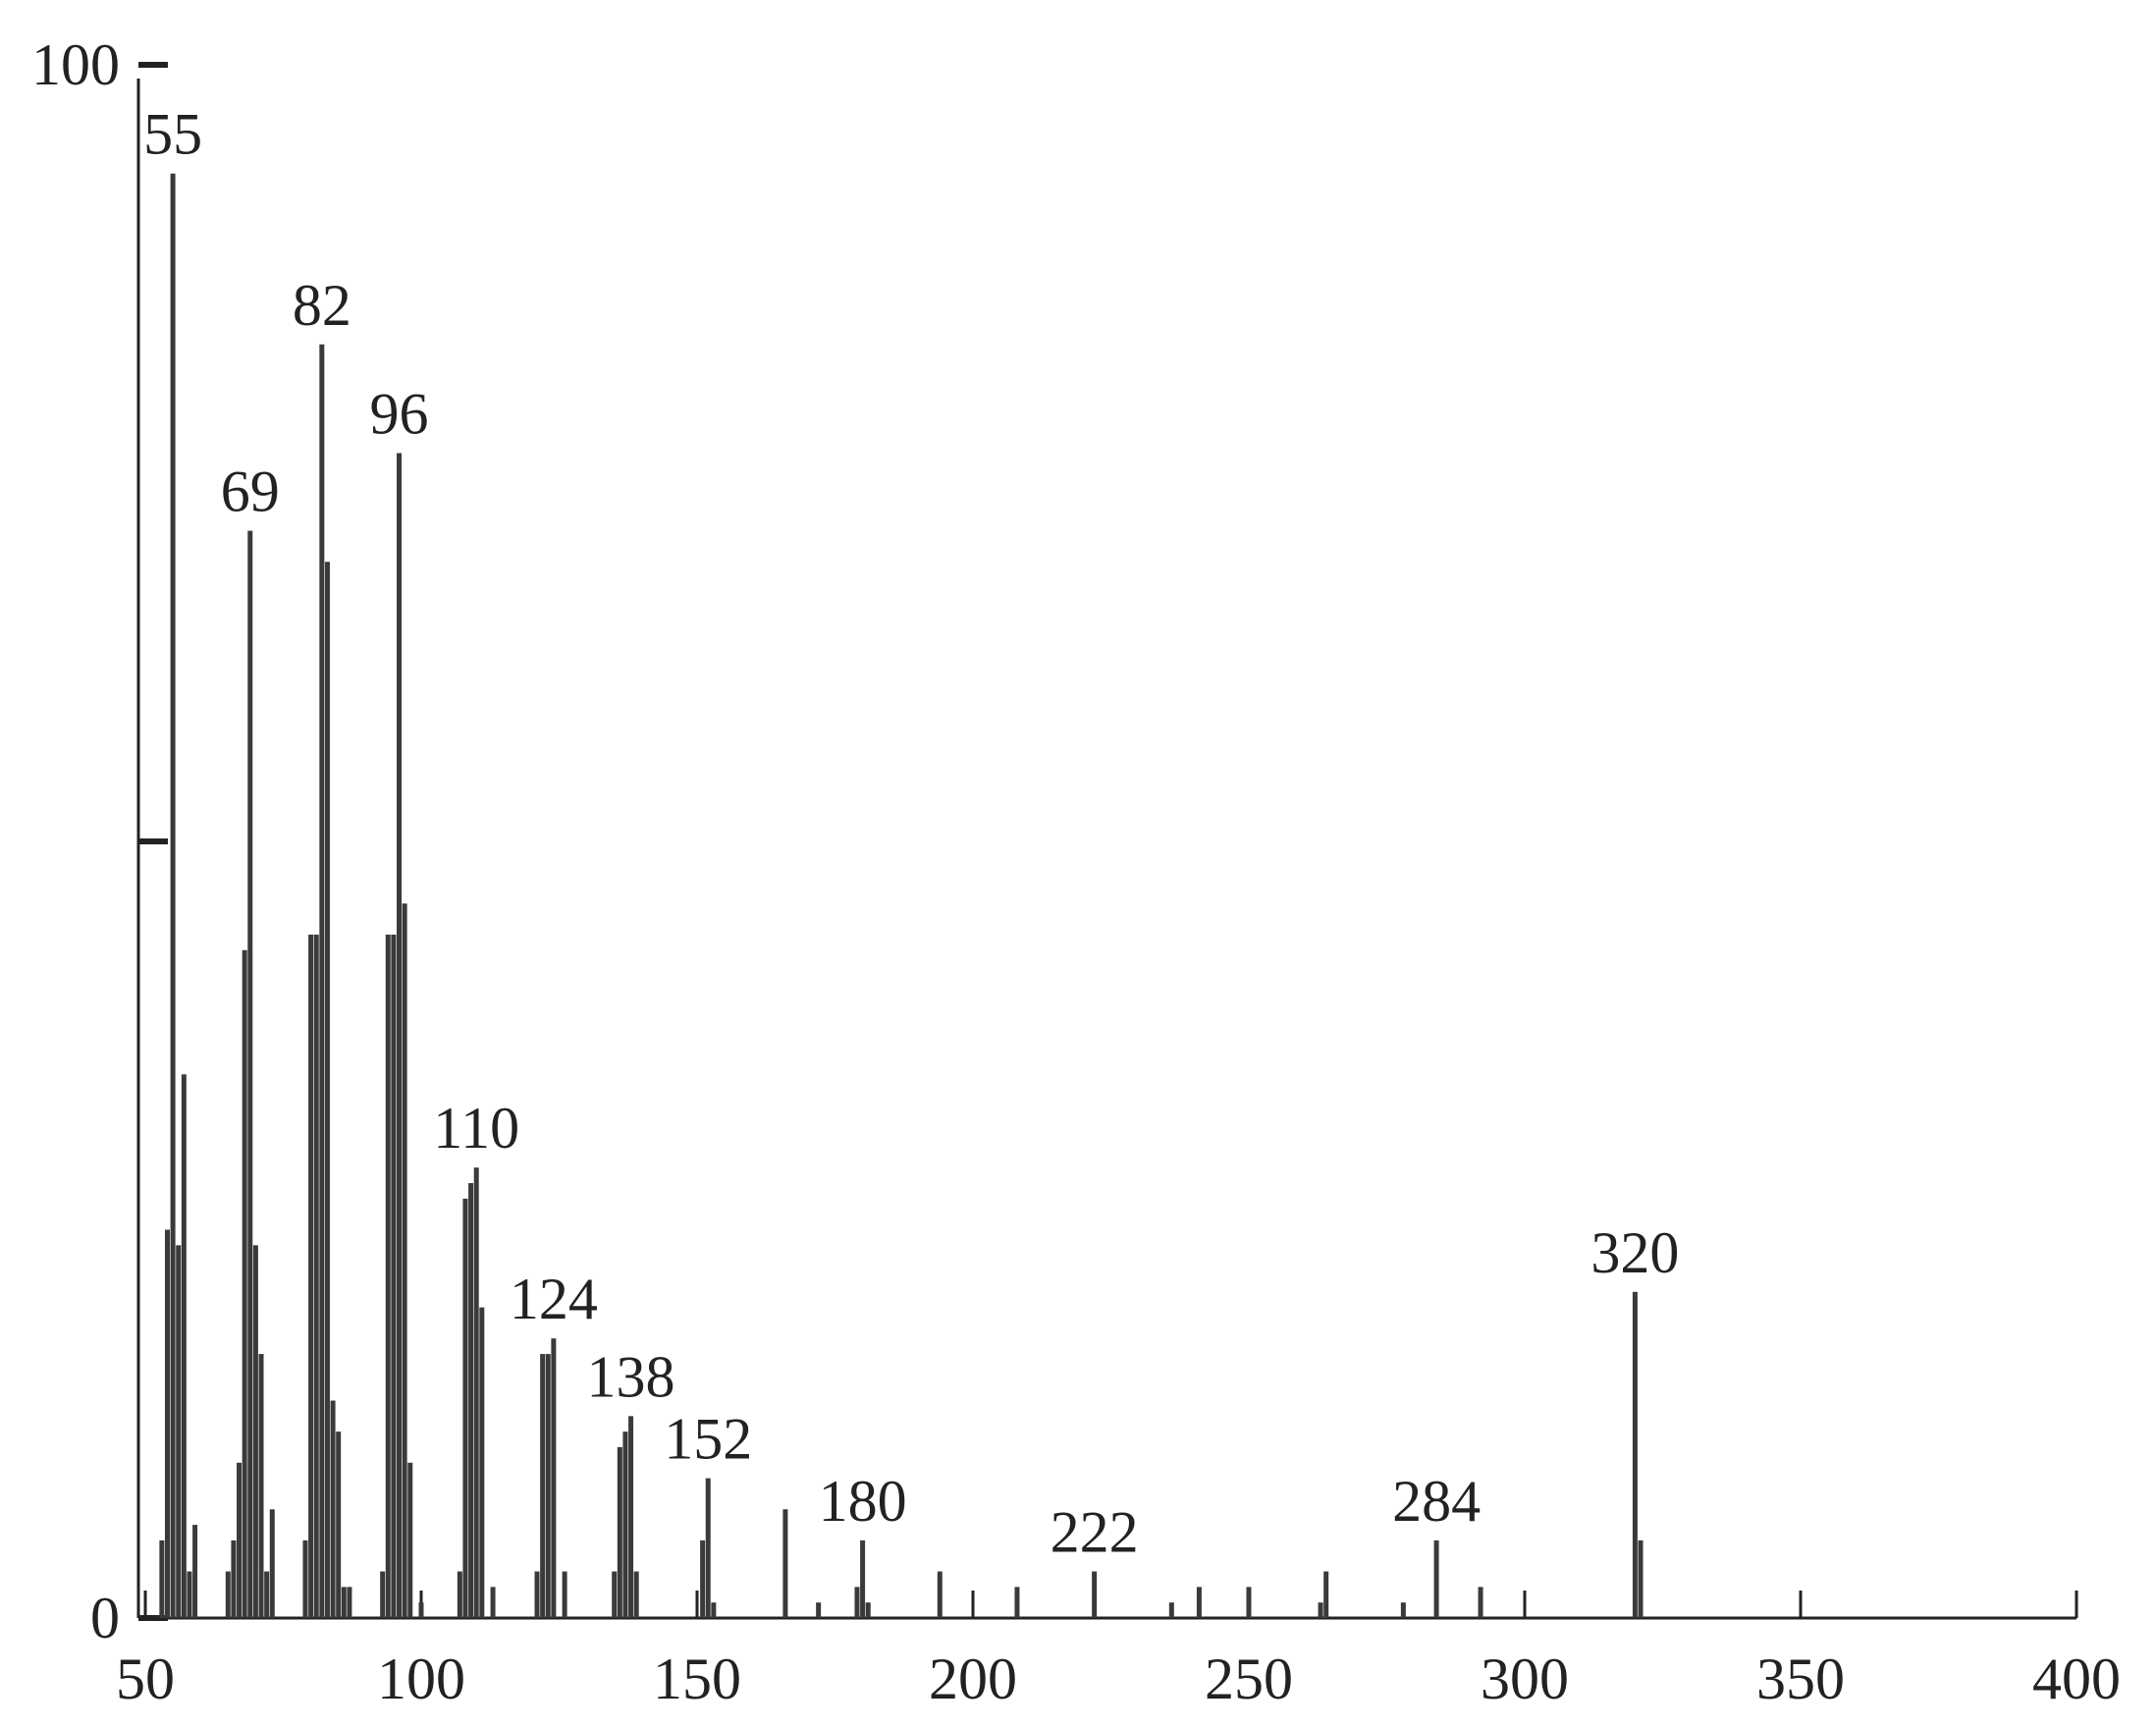  I want to click on x-tick-label: 400, so click(2077, 1679).